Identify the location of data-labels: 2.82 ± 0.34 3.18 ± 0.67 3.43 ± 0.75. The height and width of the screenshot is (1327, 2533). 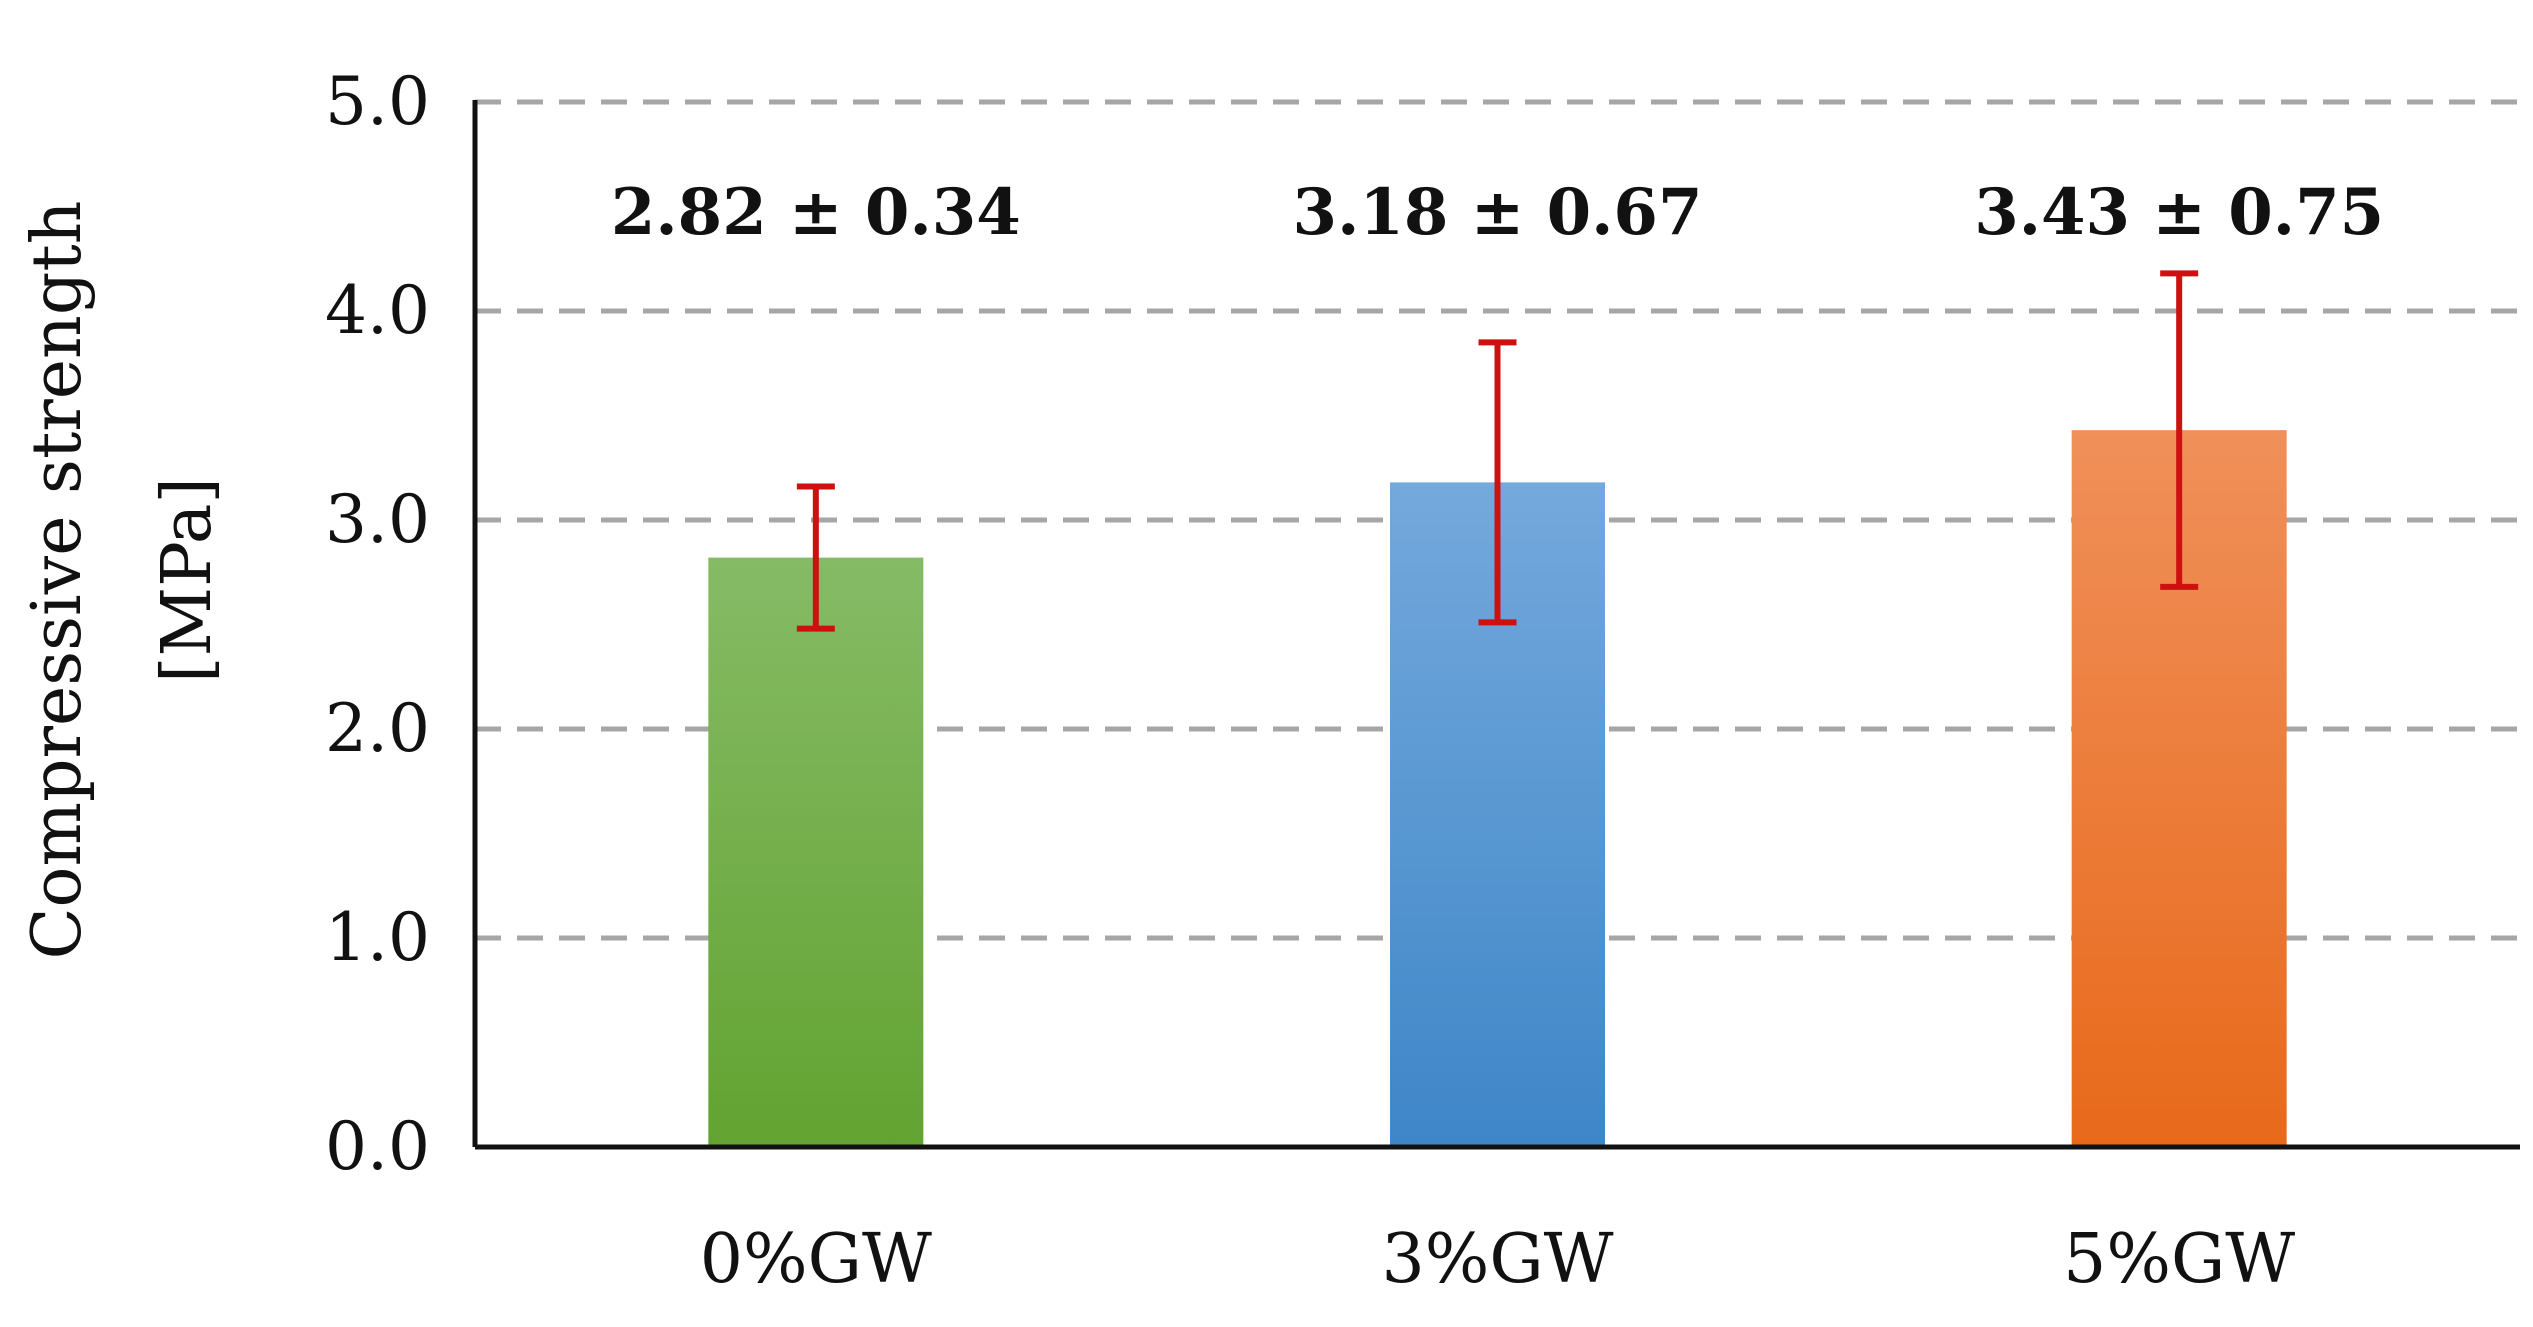
(1497, 212).